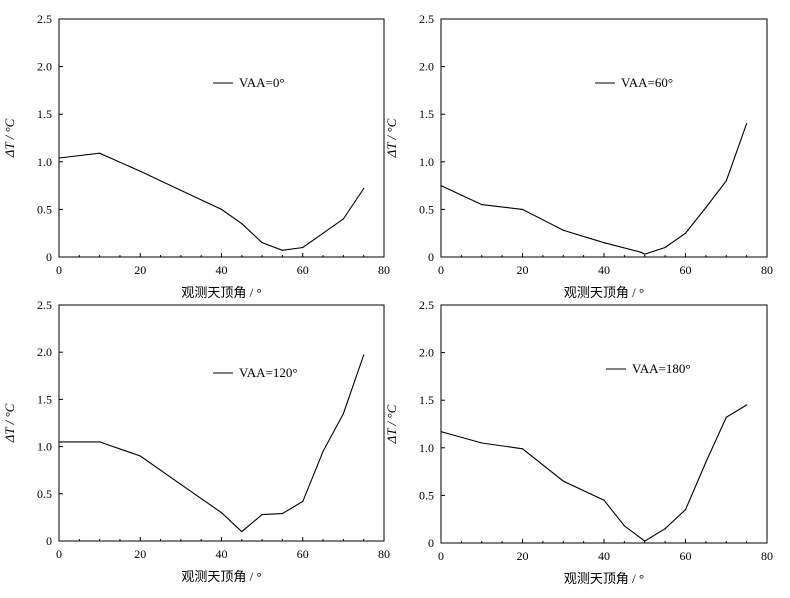 This screenshot has width=790, height=598. Describe the element at coordinates (661, 368) in the screenshot. I see `legend-label: VAA=180°` at that location.